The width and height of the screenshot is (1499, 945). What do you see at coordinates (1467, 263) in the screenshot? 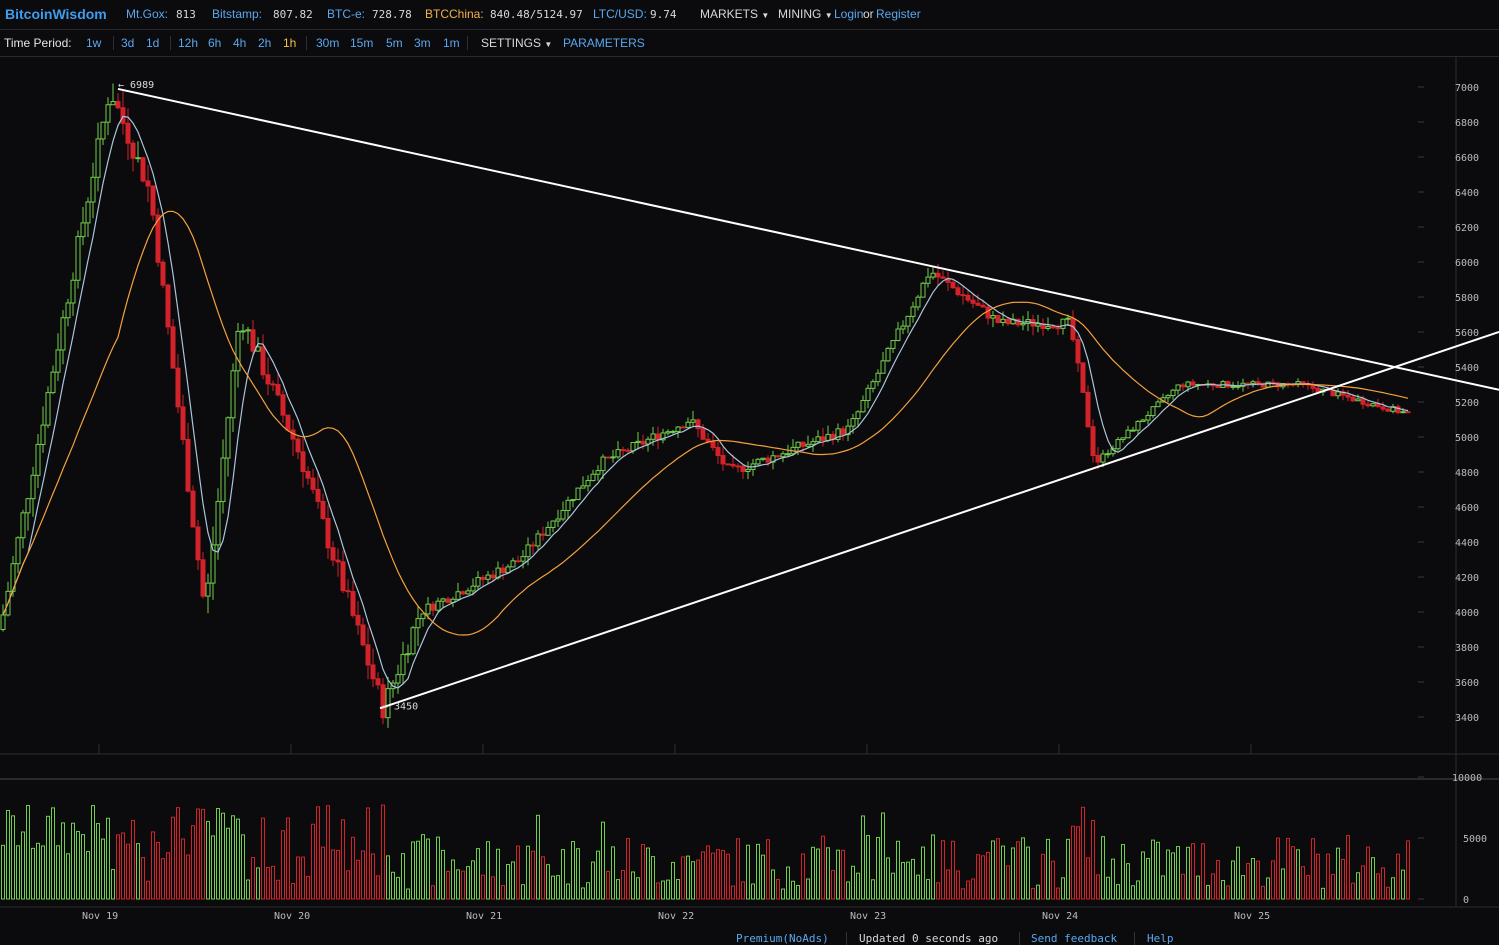
I see `y-tick-label: 6000` at bounding box center [1467, 263].